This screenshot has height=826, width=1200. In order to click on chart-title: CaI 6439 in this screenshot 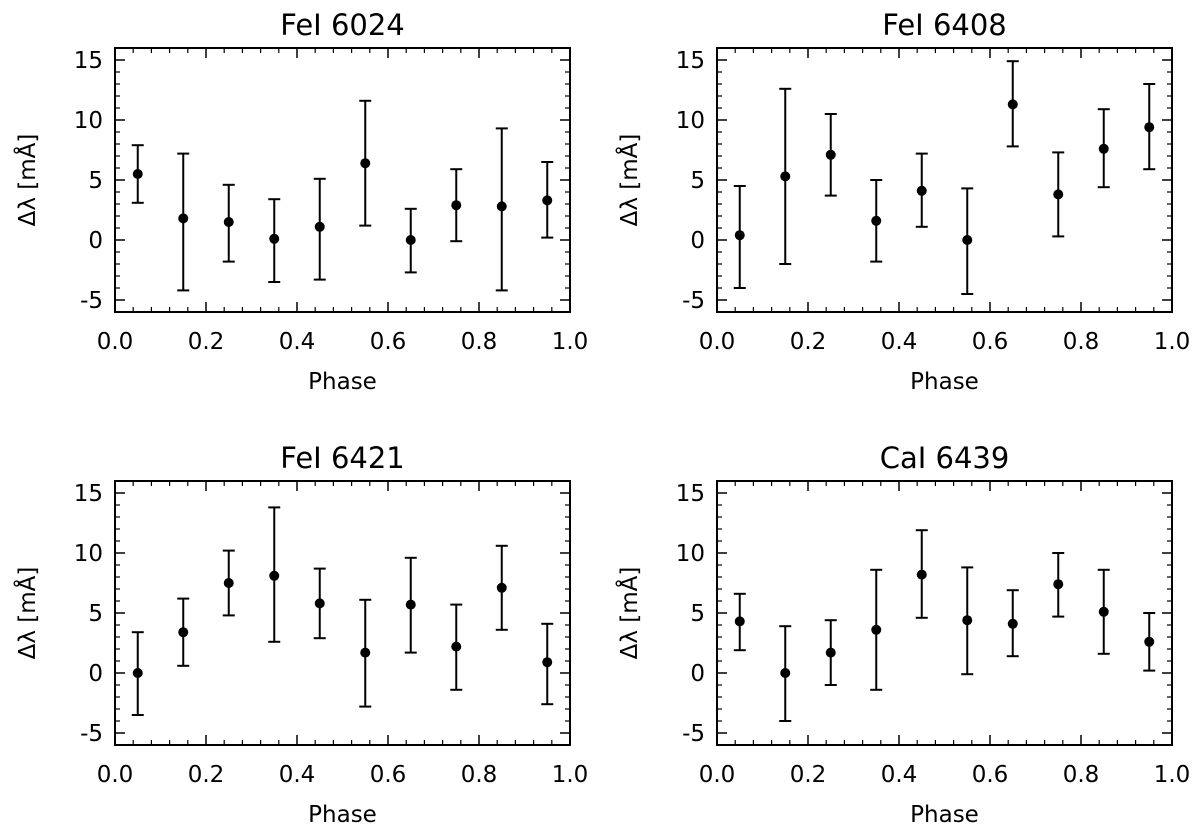, I will do `click(945, 458)`.